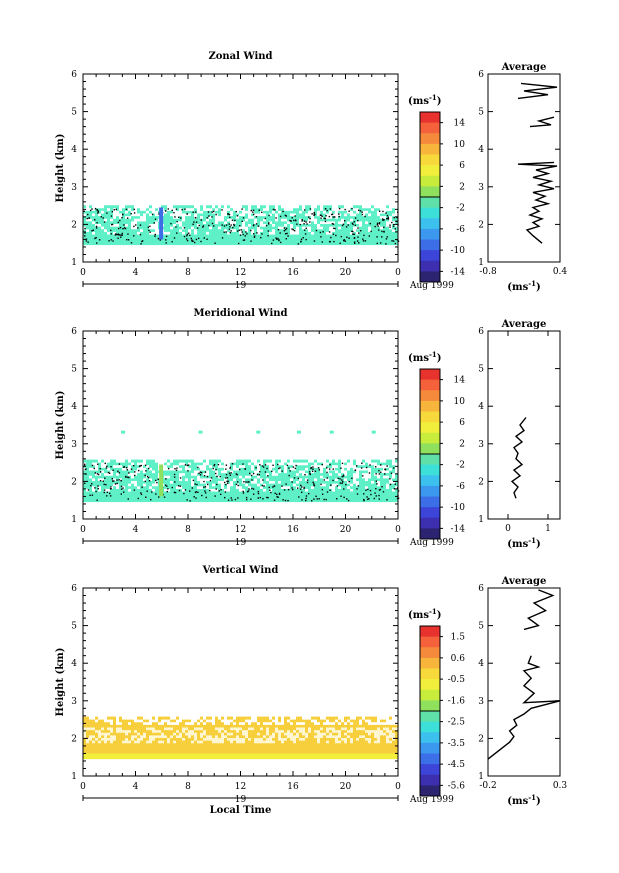 Image resolution: width=619 pixels, height=873 pixels. What do you see at coordinates (74, 75) in the screenshot?
I see `y-tick-label: 6` at bounding box center [74, 75].